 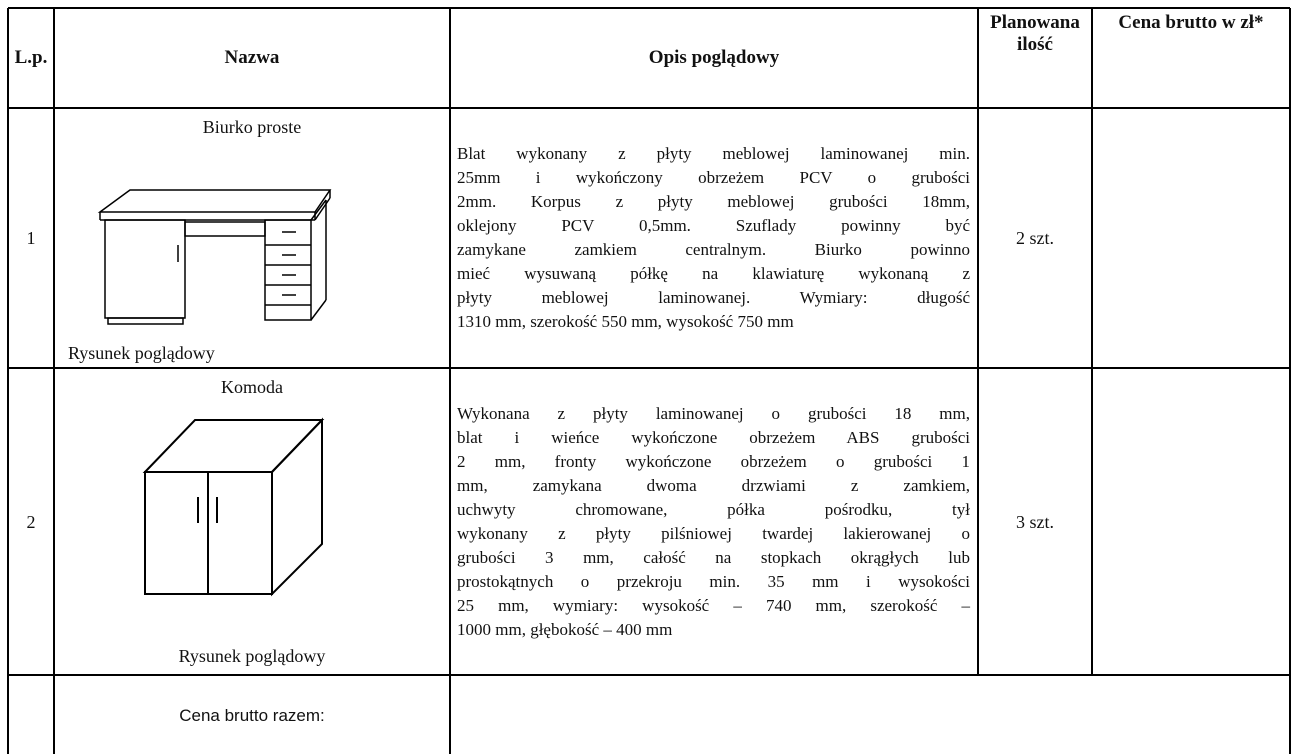 What do you see at coordinates (214, 257) in the screenshot?
I see `desk-drawing` at bounding box center [214, 257].